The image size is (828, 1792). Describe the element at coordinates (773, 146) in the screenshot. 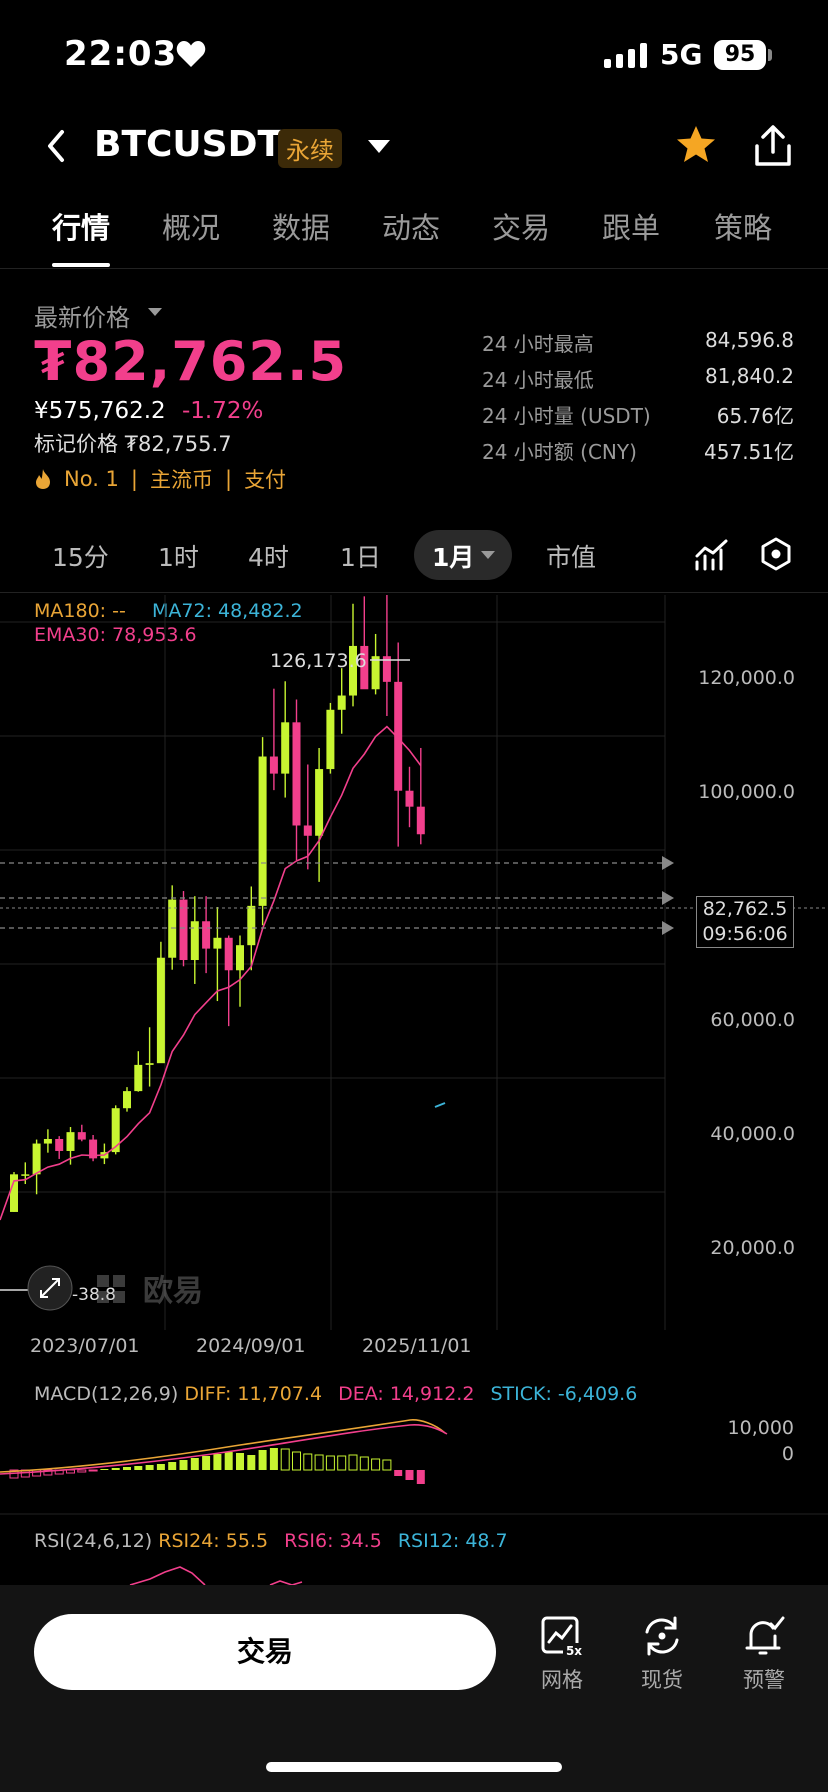

I see `share-icon` at that location.